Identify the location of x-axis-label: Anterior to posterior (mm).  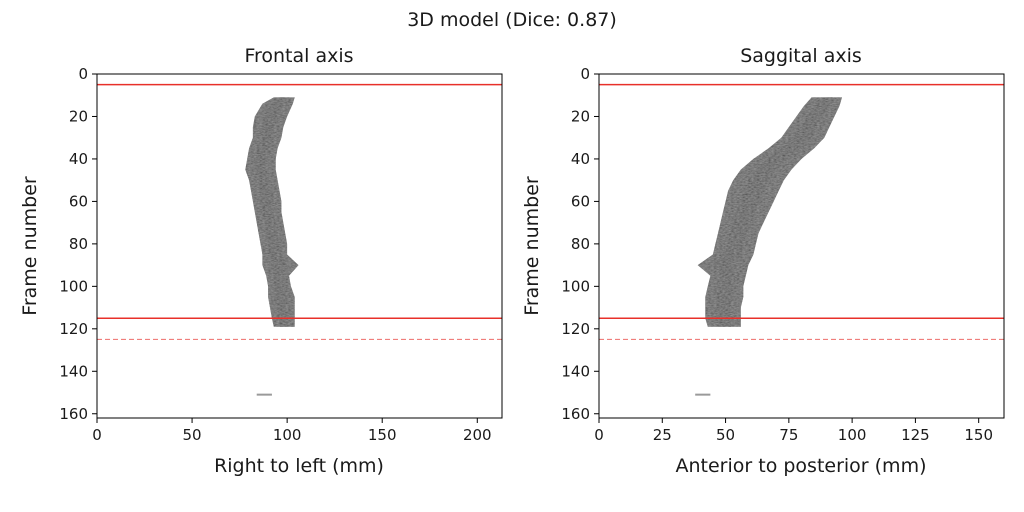
(801, 466).